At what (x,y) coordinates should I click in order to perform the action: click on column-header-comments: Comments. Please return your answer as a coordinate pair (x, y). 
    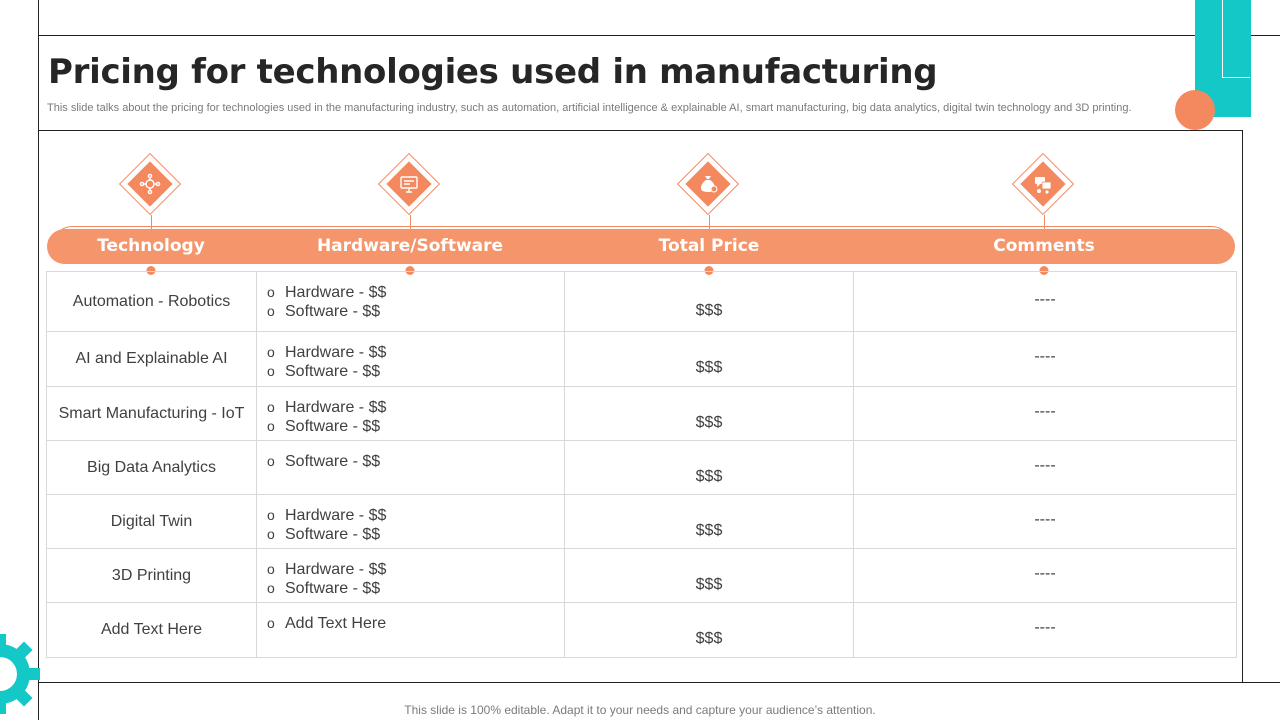
    Looking at the image, I should click on (1044, 246).